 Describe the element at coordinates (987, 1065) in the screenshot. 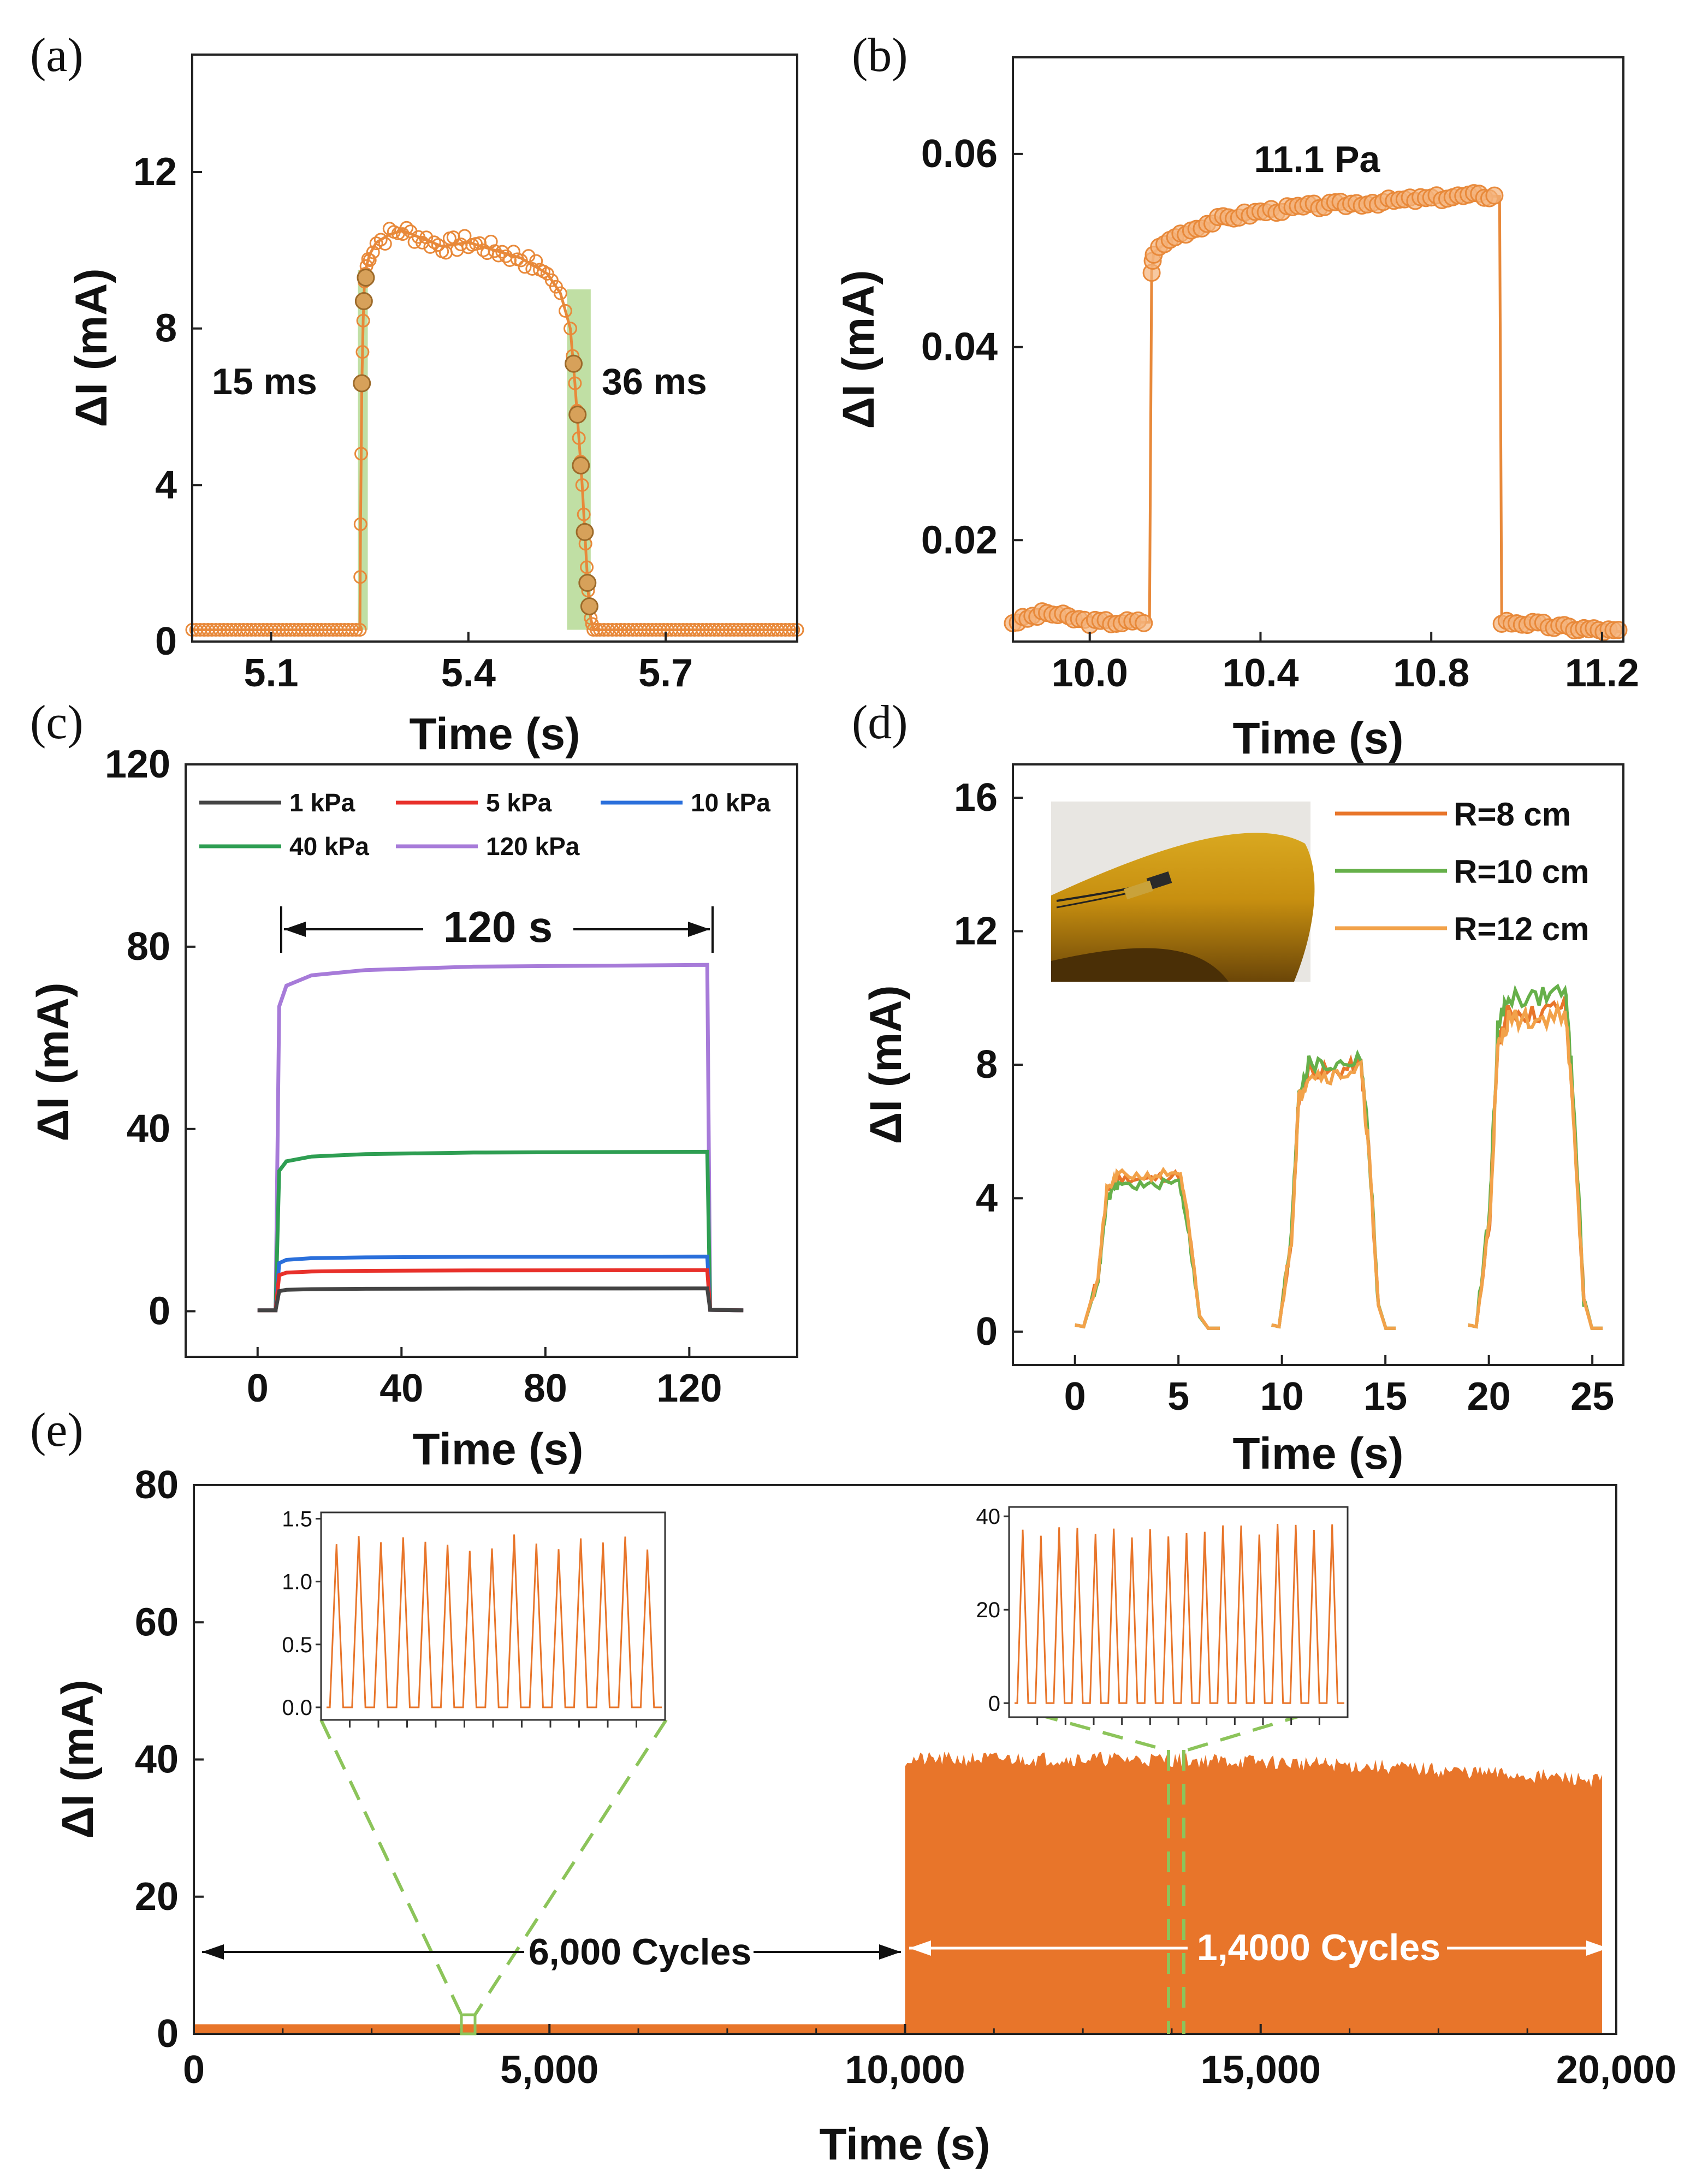

I see `y-tick-label: 8` at that location.